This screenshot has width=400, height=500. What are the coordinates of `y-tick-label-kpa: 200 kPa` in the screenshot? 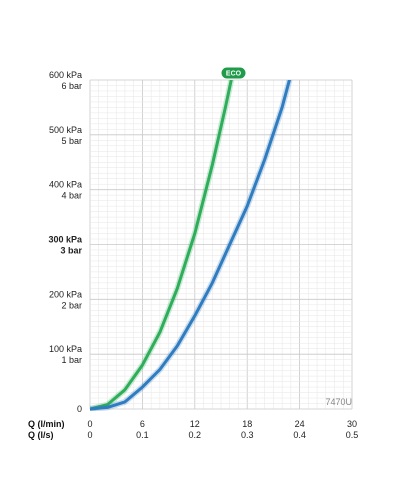 It's located at (65, 294).